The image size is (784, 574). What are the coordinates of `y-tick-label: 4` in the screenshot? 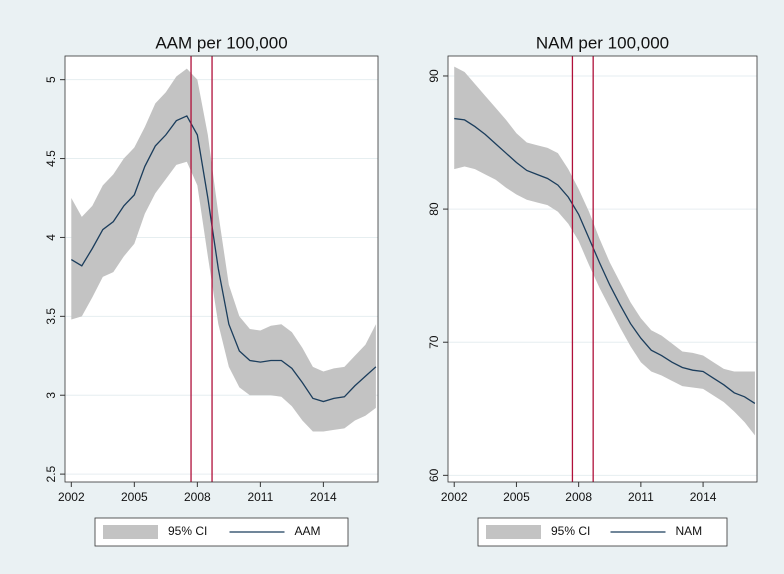 It's located at (51, 237).